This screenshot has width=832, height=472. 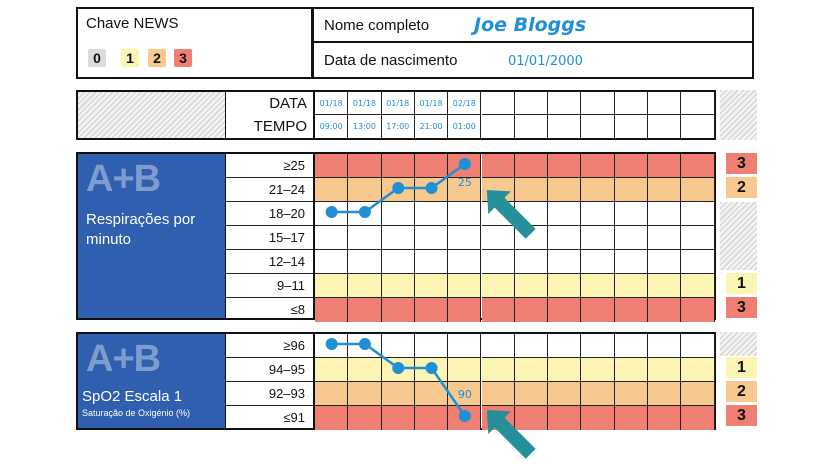 What do you see at coordinates (465, 126) in the screenshot?
I see `time-cell: 01:00` at bounding box center [465, 126].